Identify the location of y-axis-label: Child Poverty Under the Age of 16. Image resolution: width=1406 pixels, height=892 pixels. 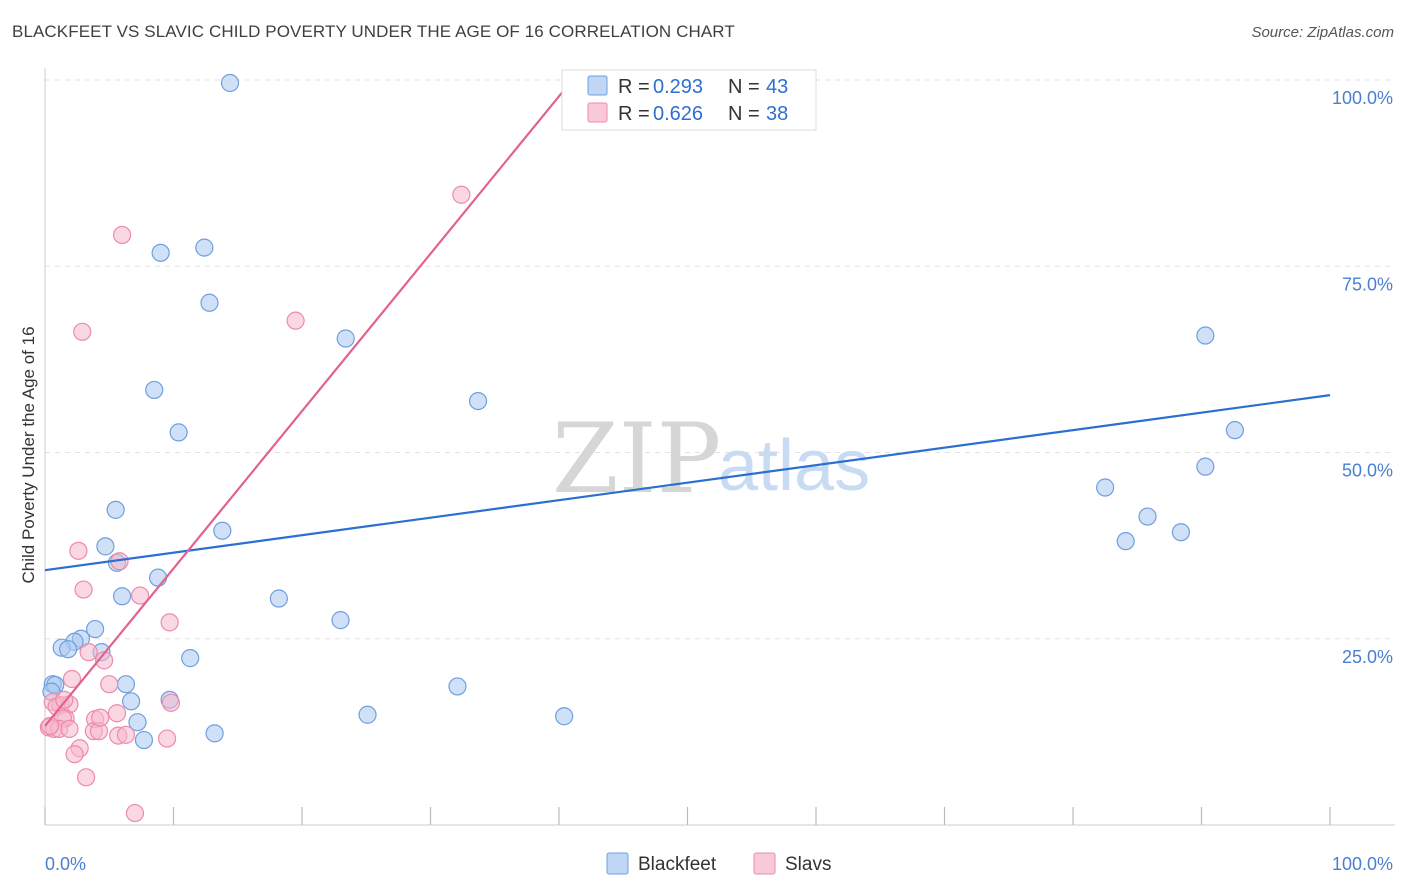
(28, 454).